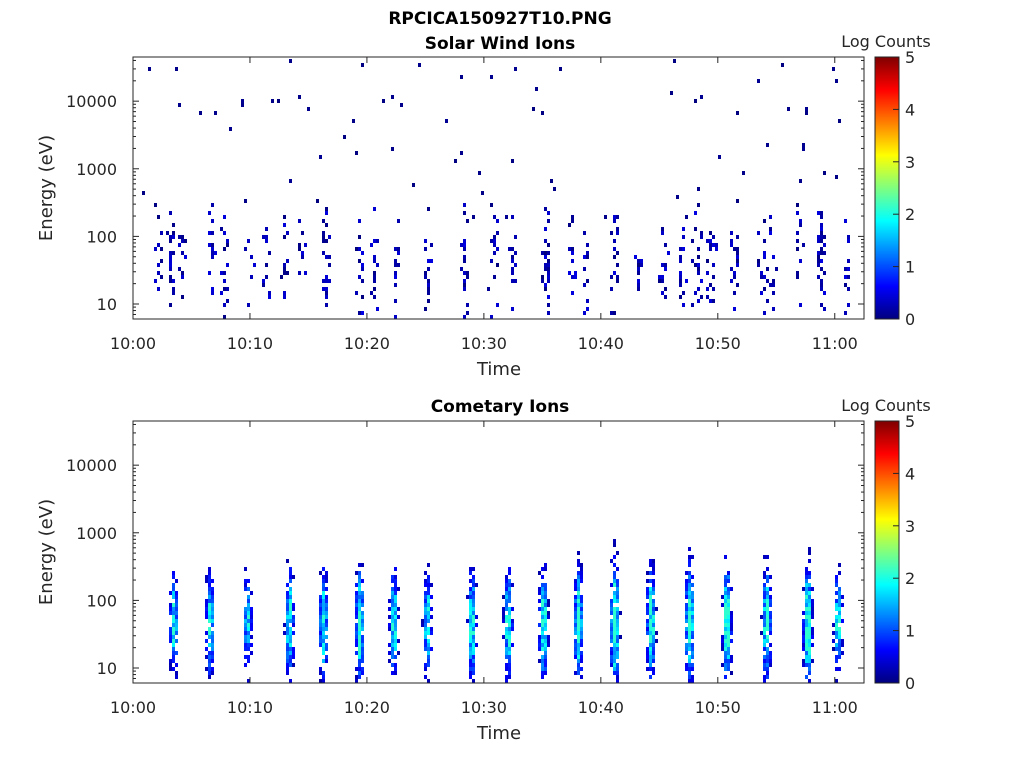 The height and width of the screenshot is (768, 1024). What do you see at coordinates (133, 707) in the screenshot?
I see `x-tick-label: 10:00` at bounding box center [133, 707].